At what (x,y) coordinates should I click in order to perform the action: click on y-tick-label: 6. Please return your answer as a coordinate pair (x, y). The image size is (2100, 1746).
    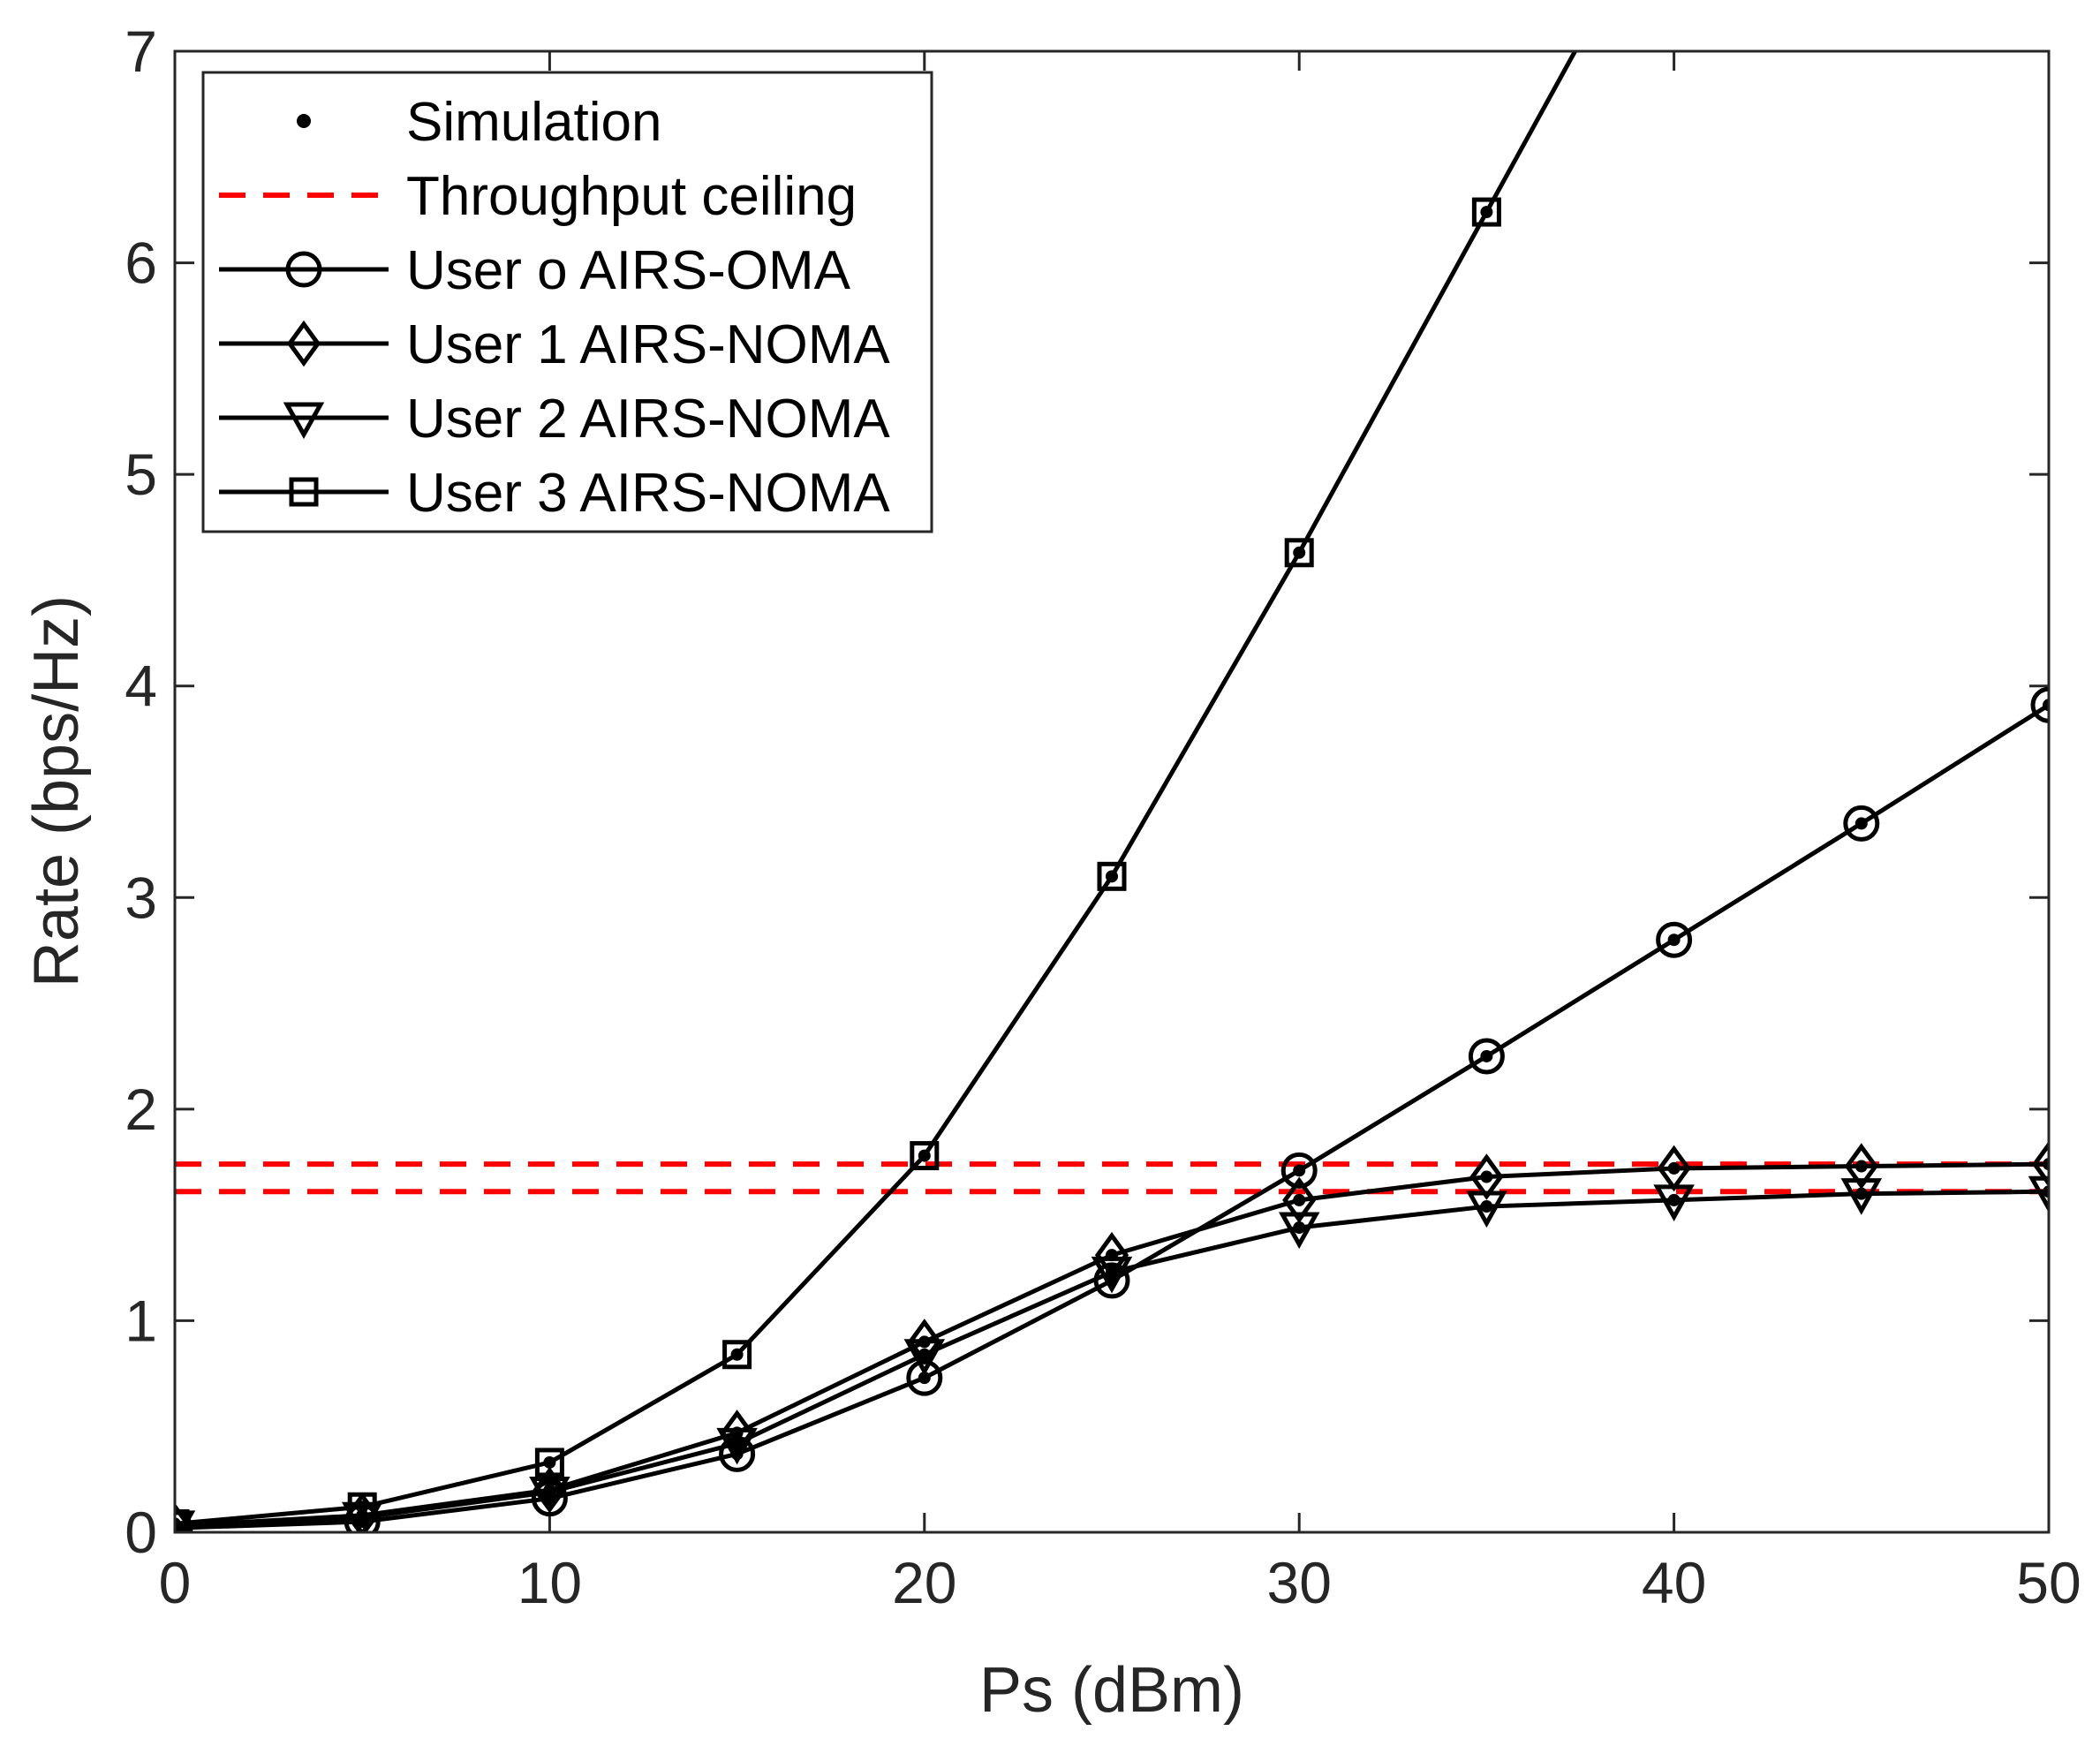
    Looking at the image, I should click on (141, 263).